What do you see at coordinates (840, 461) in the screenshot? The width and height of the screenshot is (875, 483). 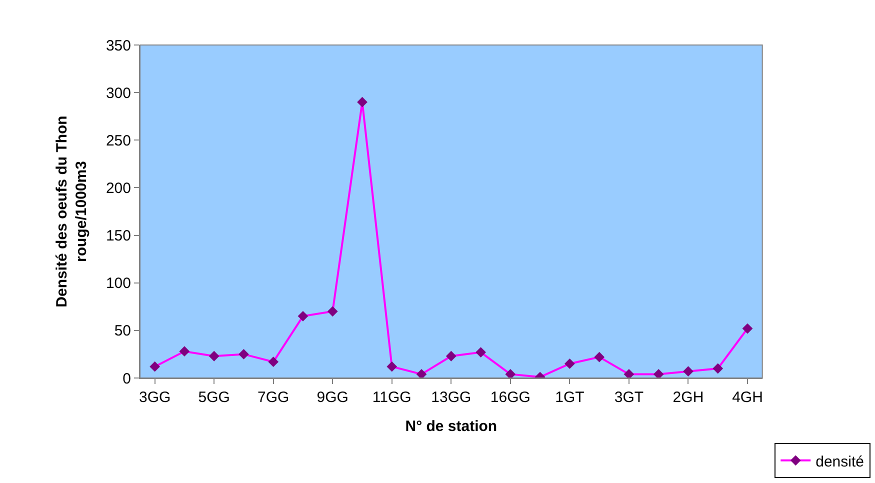 I see `legend-label: densité` at bounding box center [840, 461].